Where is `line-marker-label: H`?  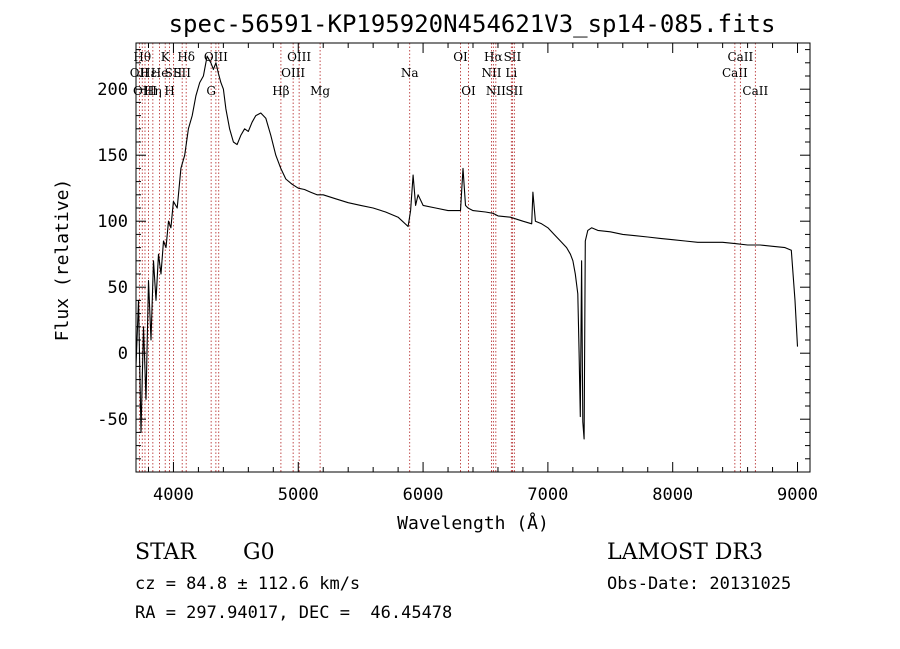
line-marker-label: H is located at coordinates (169, 91).